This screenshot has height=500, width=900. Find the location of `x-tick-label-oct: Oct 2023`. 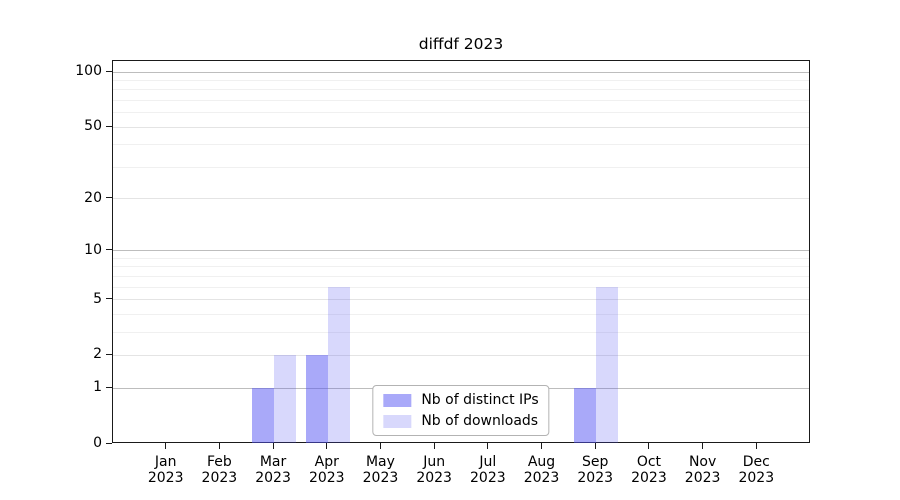

x-tick-label-oct: Oct 2023 is located at coordinates (649, 470).